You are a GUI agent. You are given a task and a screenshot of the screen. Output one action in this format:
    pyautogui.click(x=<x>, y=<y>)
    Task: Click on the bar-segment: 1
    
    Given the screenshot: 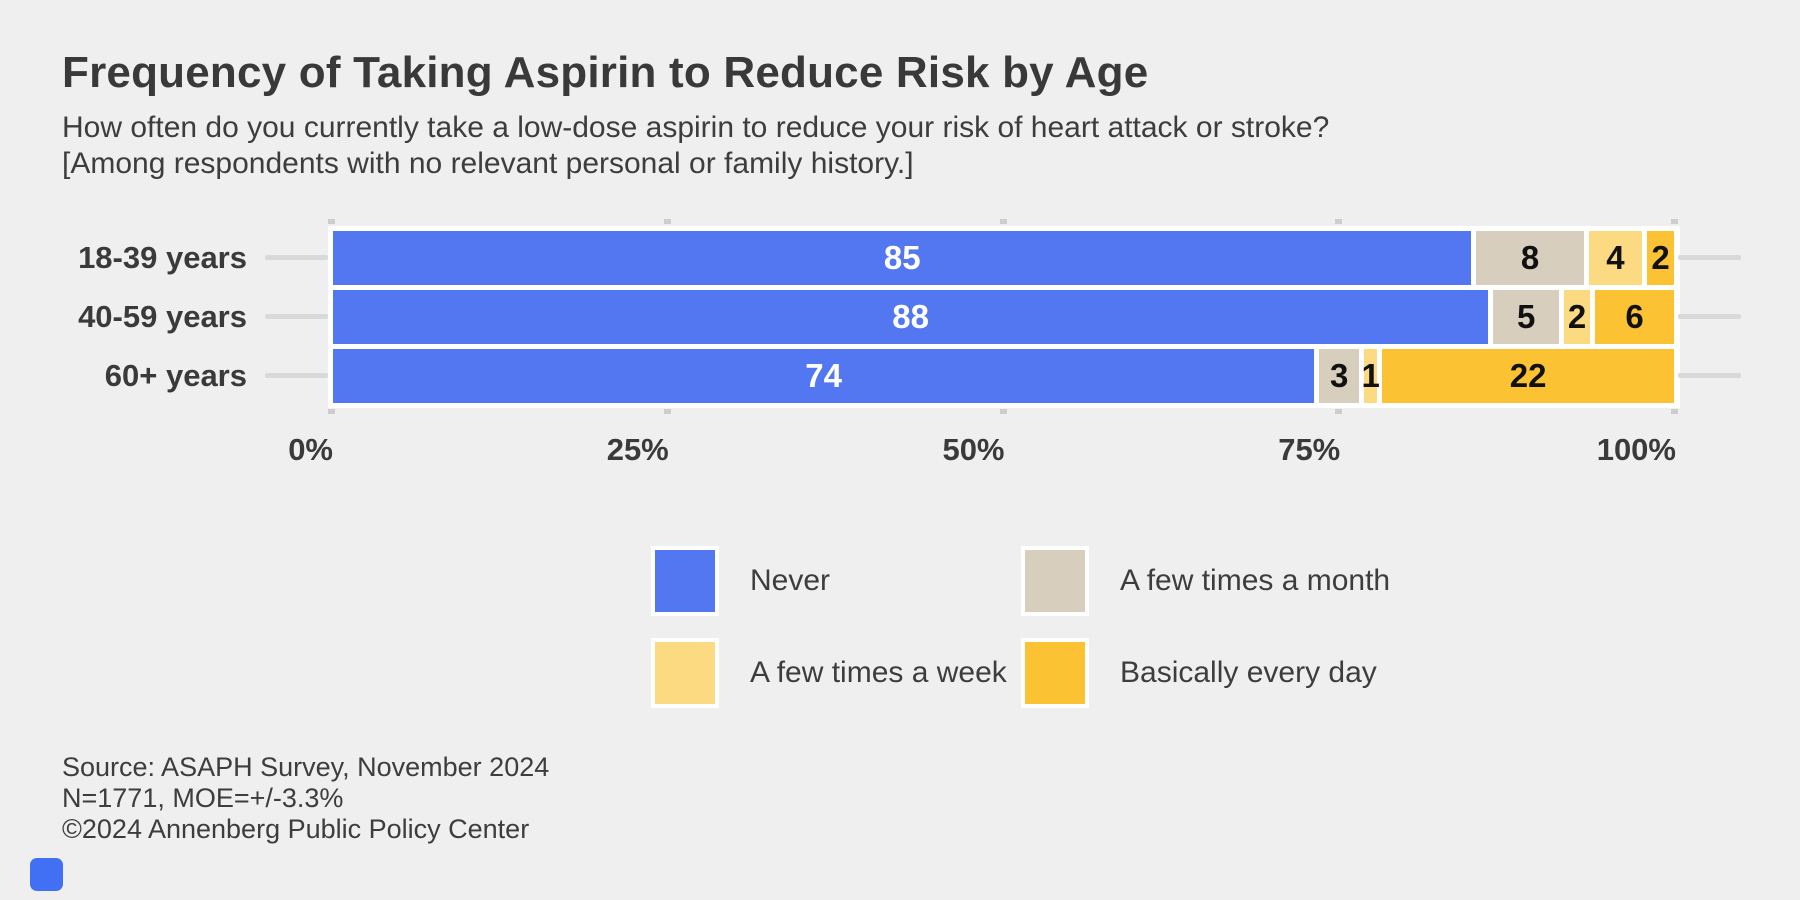 What is the action you would take?
    pyautogui.click(x=1370, y=375)
    